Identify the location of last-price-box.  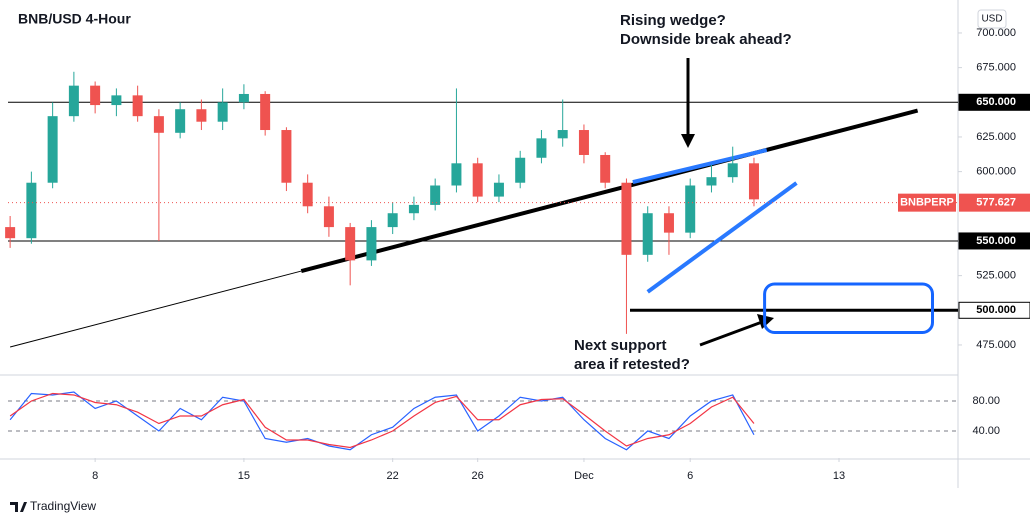
(994, 202).